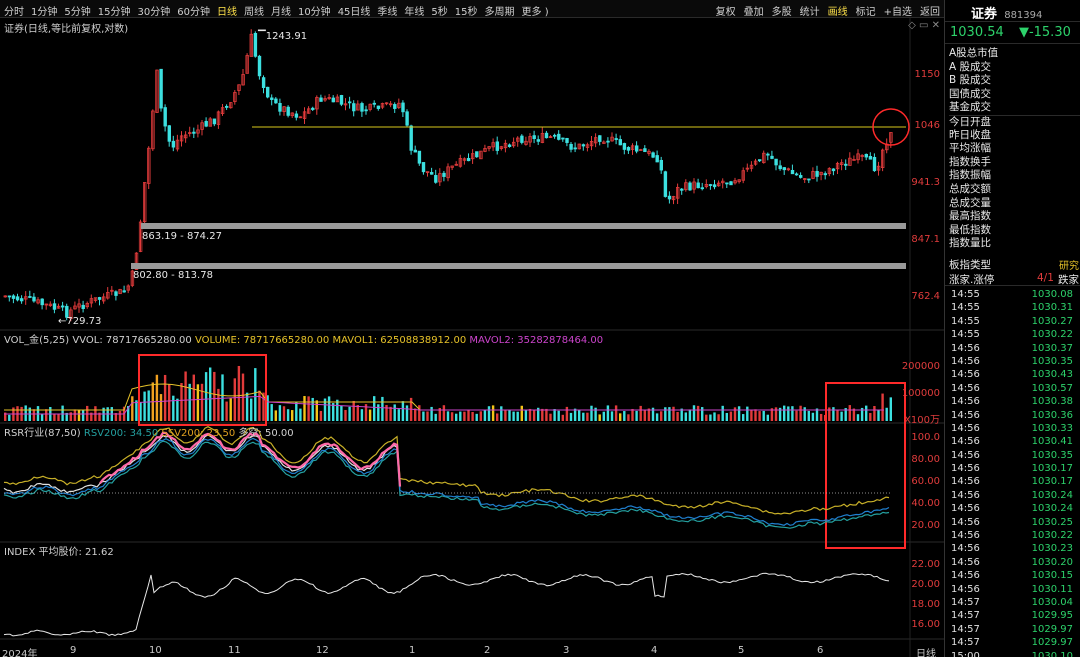 This screenshot has width=1080, height=657. Describe the element at coordinates (965, 294) in the screenshot. I see `tick-time: 14:55` at that location.